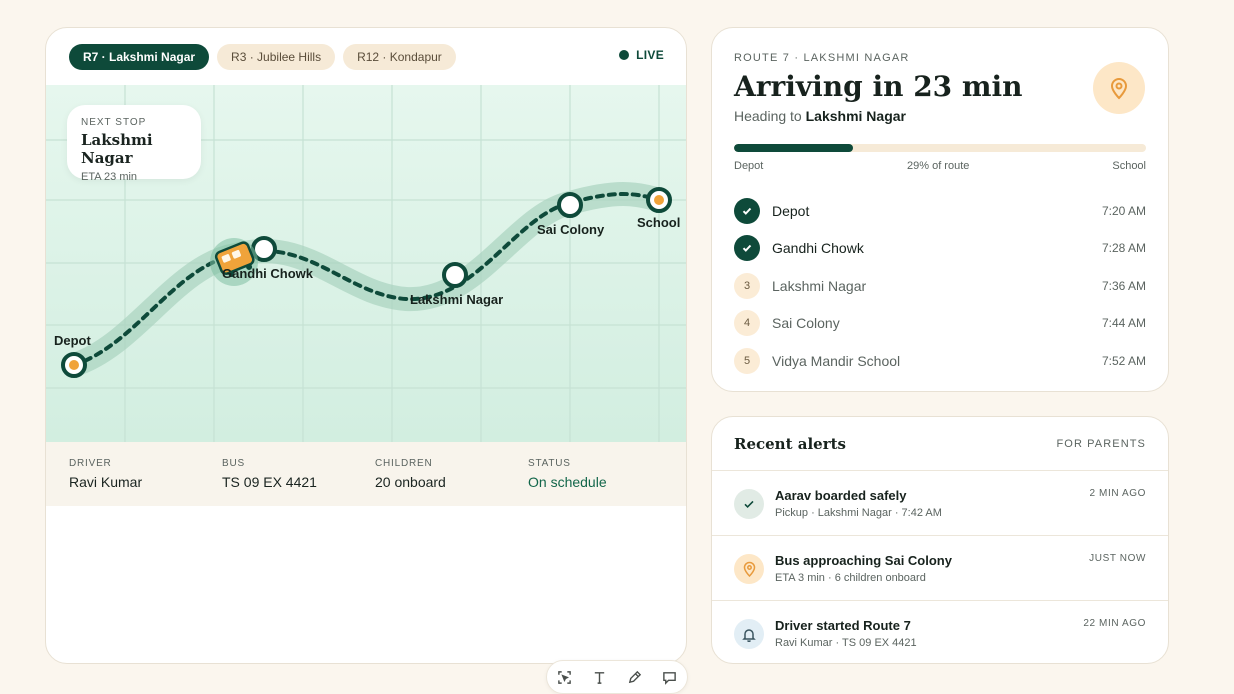 The image size is (1234, 694). Describe the element at coordinates (747, 285) in the screenshot. I see `stop-number-badge: 3` at that location.